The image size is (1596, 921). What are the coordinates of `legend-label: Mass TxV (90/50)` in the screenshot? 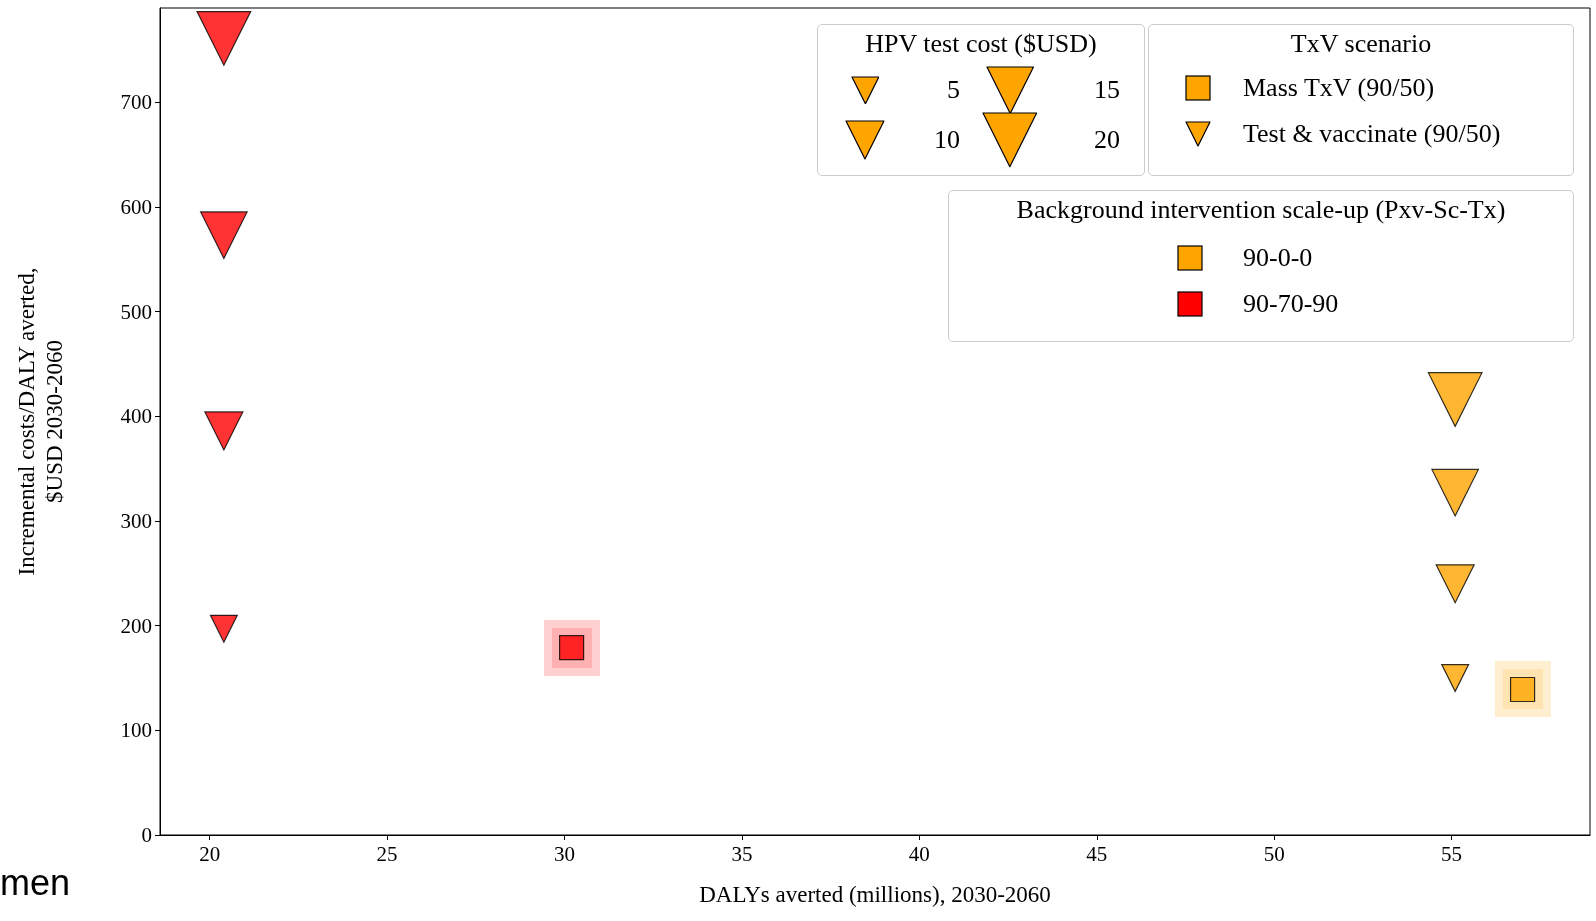 It's located at (1339, 88).